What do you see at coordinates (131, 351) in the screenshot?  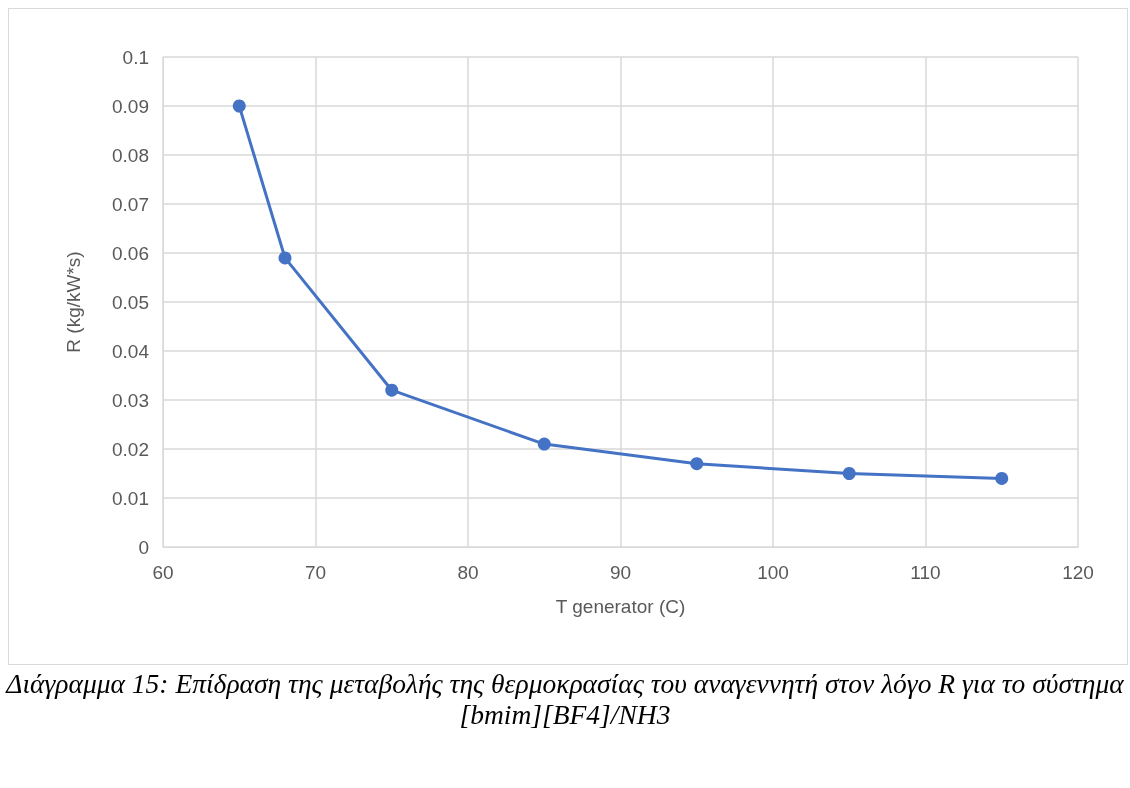 I see `y-tick-label: 0.04` at bounding box center [131, 351].